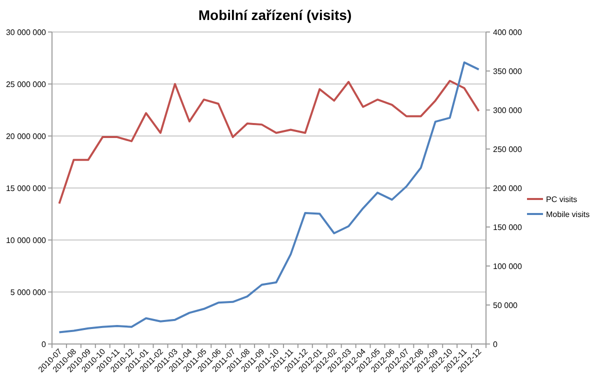 Image resolution: width=600 pixels, height=386 pixels. What do you see at coordinates (568, 214) in the screenshot?
I see `legend-label: Mobile visits` at bounding box center [568, 214].